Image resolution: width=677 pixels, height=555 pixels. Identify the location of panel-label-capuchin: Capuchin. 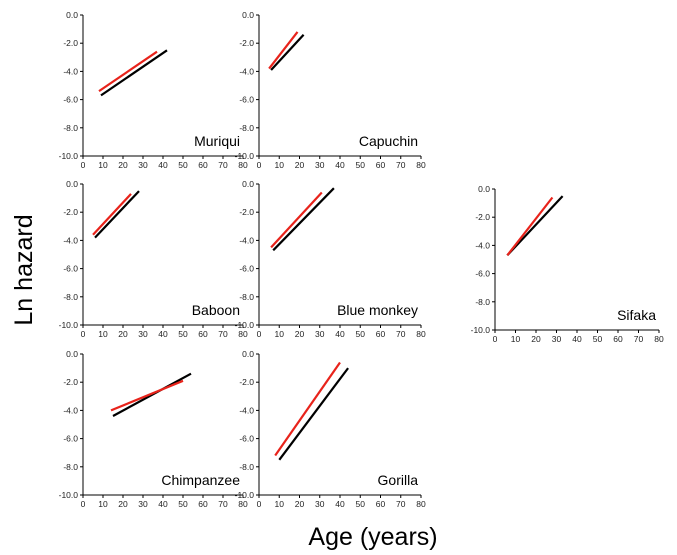
(388, 141).